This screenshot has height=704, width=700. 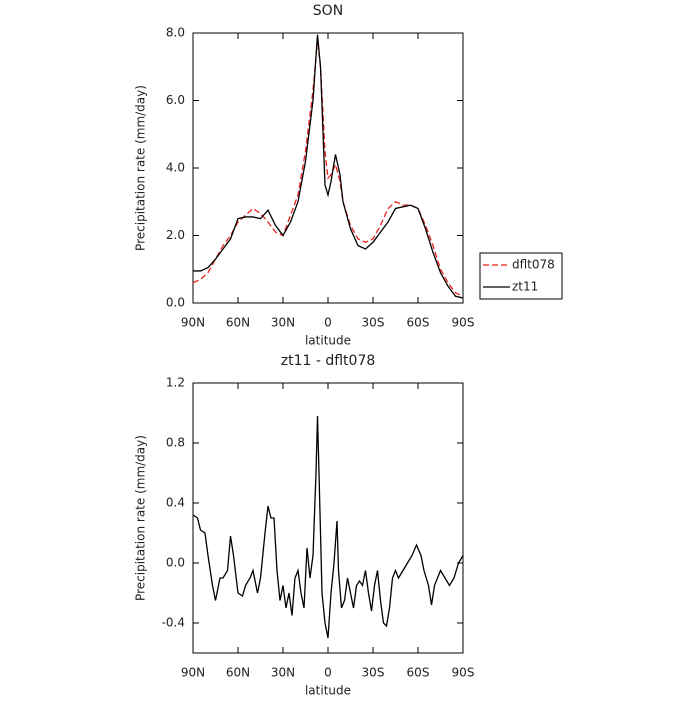 What do you see at coordinates (175, 100) in the screenshot?
I see `y-tick-label: 6.0` at bounding box center [175, 100].